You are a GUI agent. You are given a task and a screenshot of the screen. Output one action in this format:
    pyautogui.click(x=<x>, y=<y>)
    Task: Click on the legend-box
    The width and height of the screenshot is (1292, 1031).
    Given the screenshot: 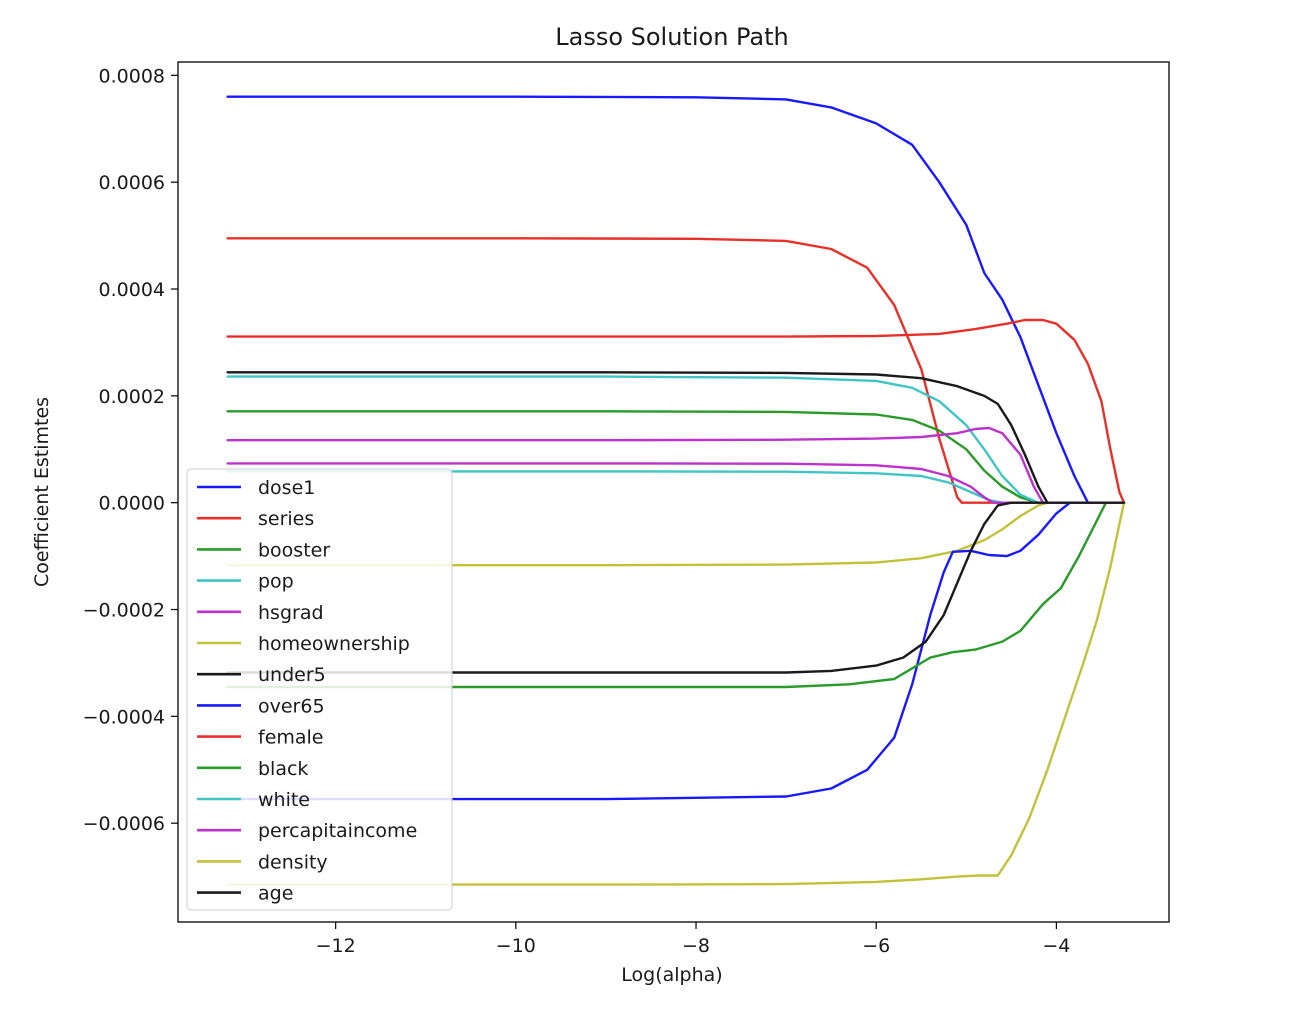 What is the action you would take?
    pyautogui.click(x=319, y=689)
    